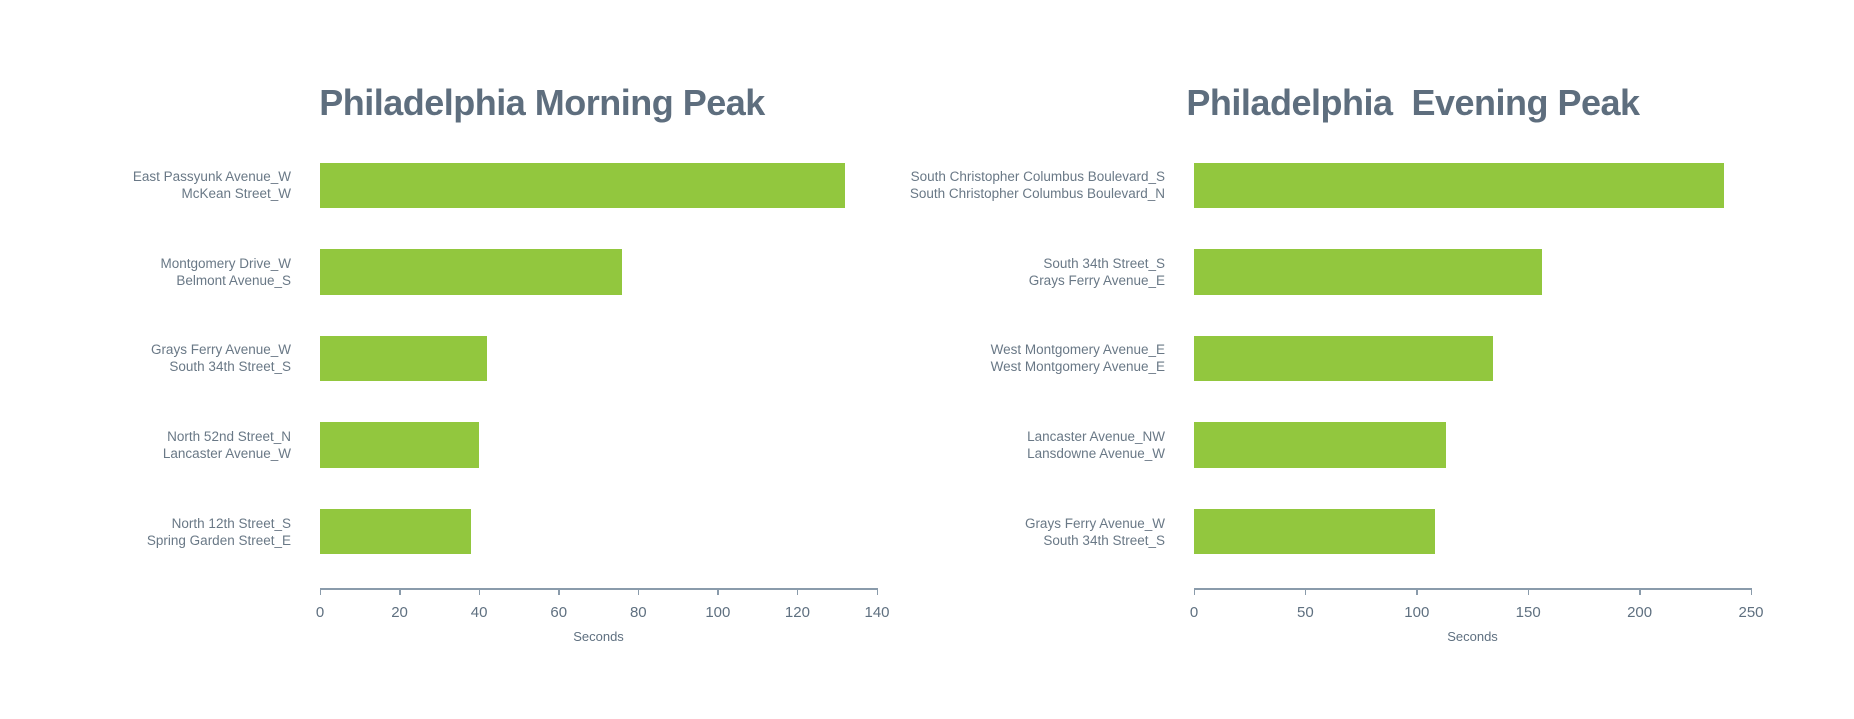 This screenshot has height=719, width=1854. What do you see at coordinates (479, 612) in the screenshot?
I see `x-tick-label: 40` at bounding box center [479, 612].